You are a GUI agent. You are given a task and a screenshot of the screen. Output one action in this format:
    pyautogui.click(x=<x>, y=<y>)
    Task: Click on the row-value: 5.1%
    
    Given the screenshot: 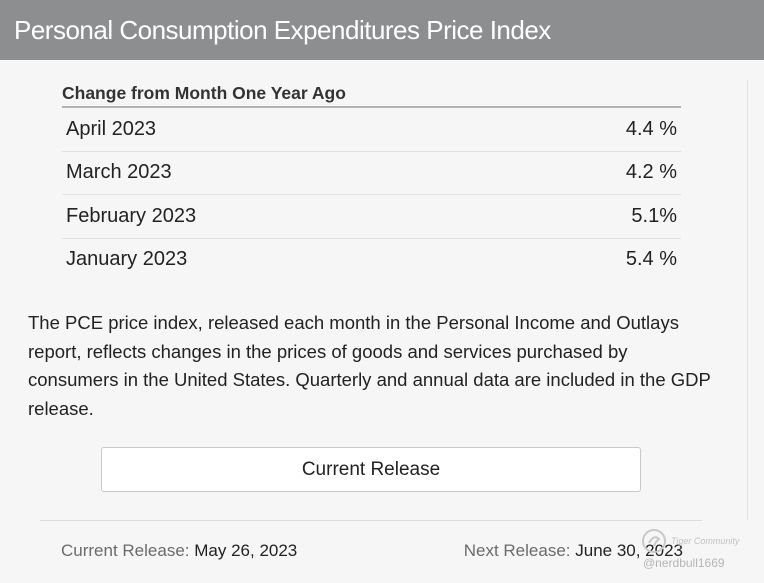 What is the action you would take?
    pyautogui.click(x=654, y=215)
    